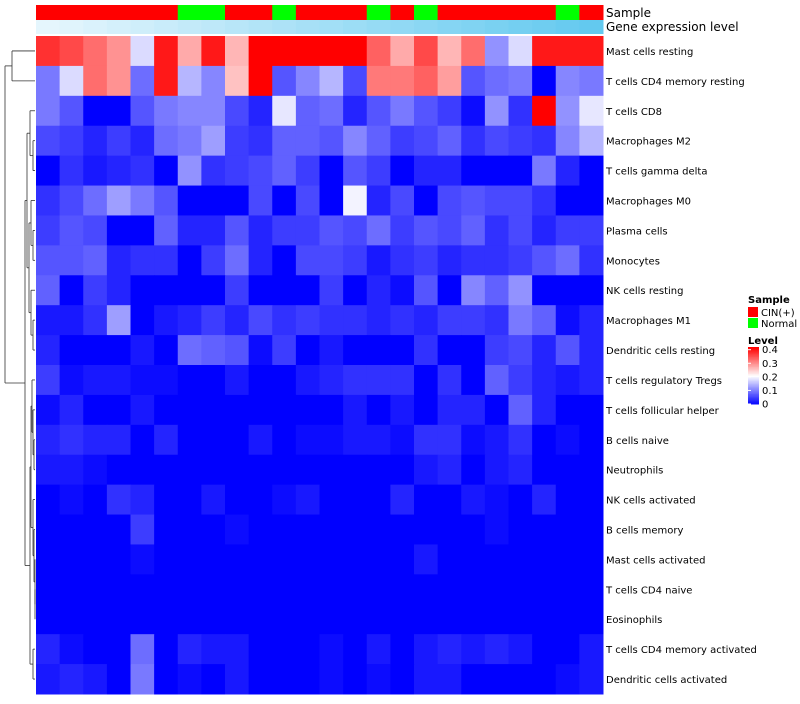  What do you see at coordinates (663, 381) in the screenshot?
I see `row-label: T cells regulatory Tregs` at bounding box center [663, 381].